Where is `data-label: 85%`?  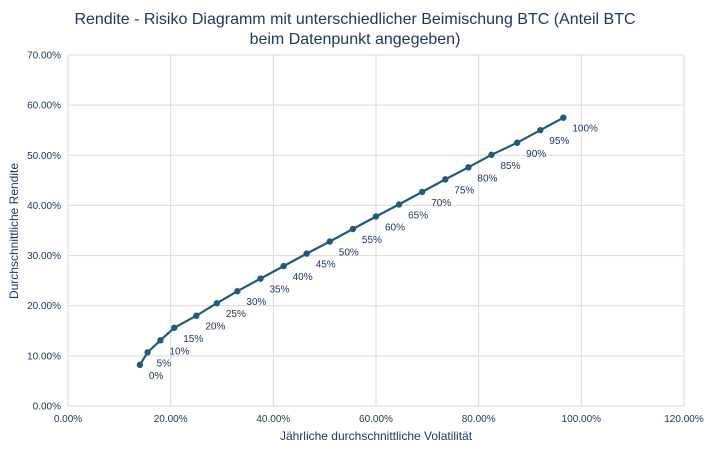 data-label: 85% is located at coordinates (511, 166).